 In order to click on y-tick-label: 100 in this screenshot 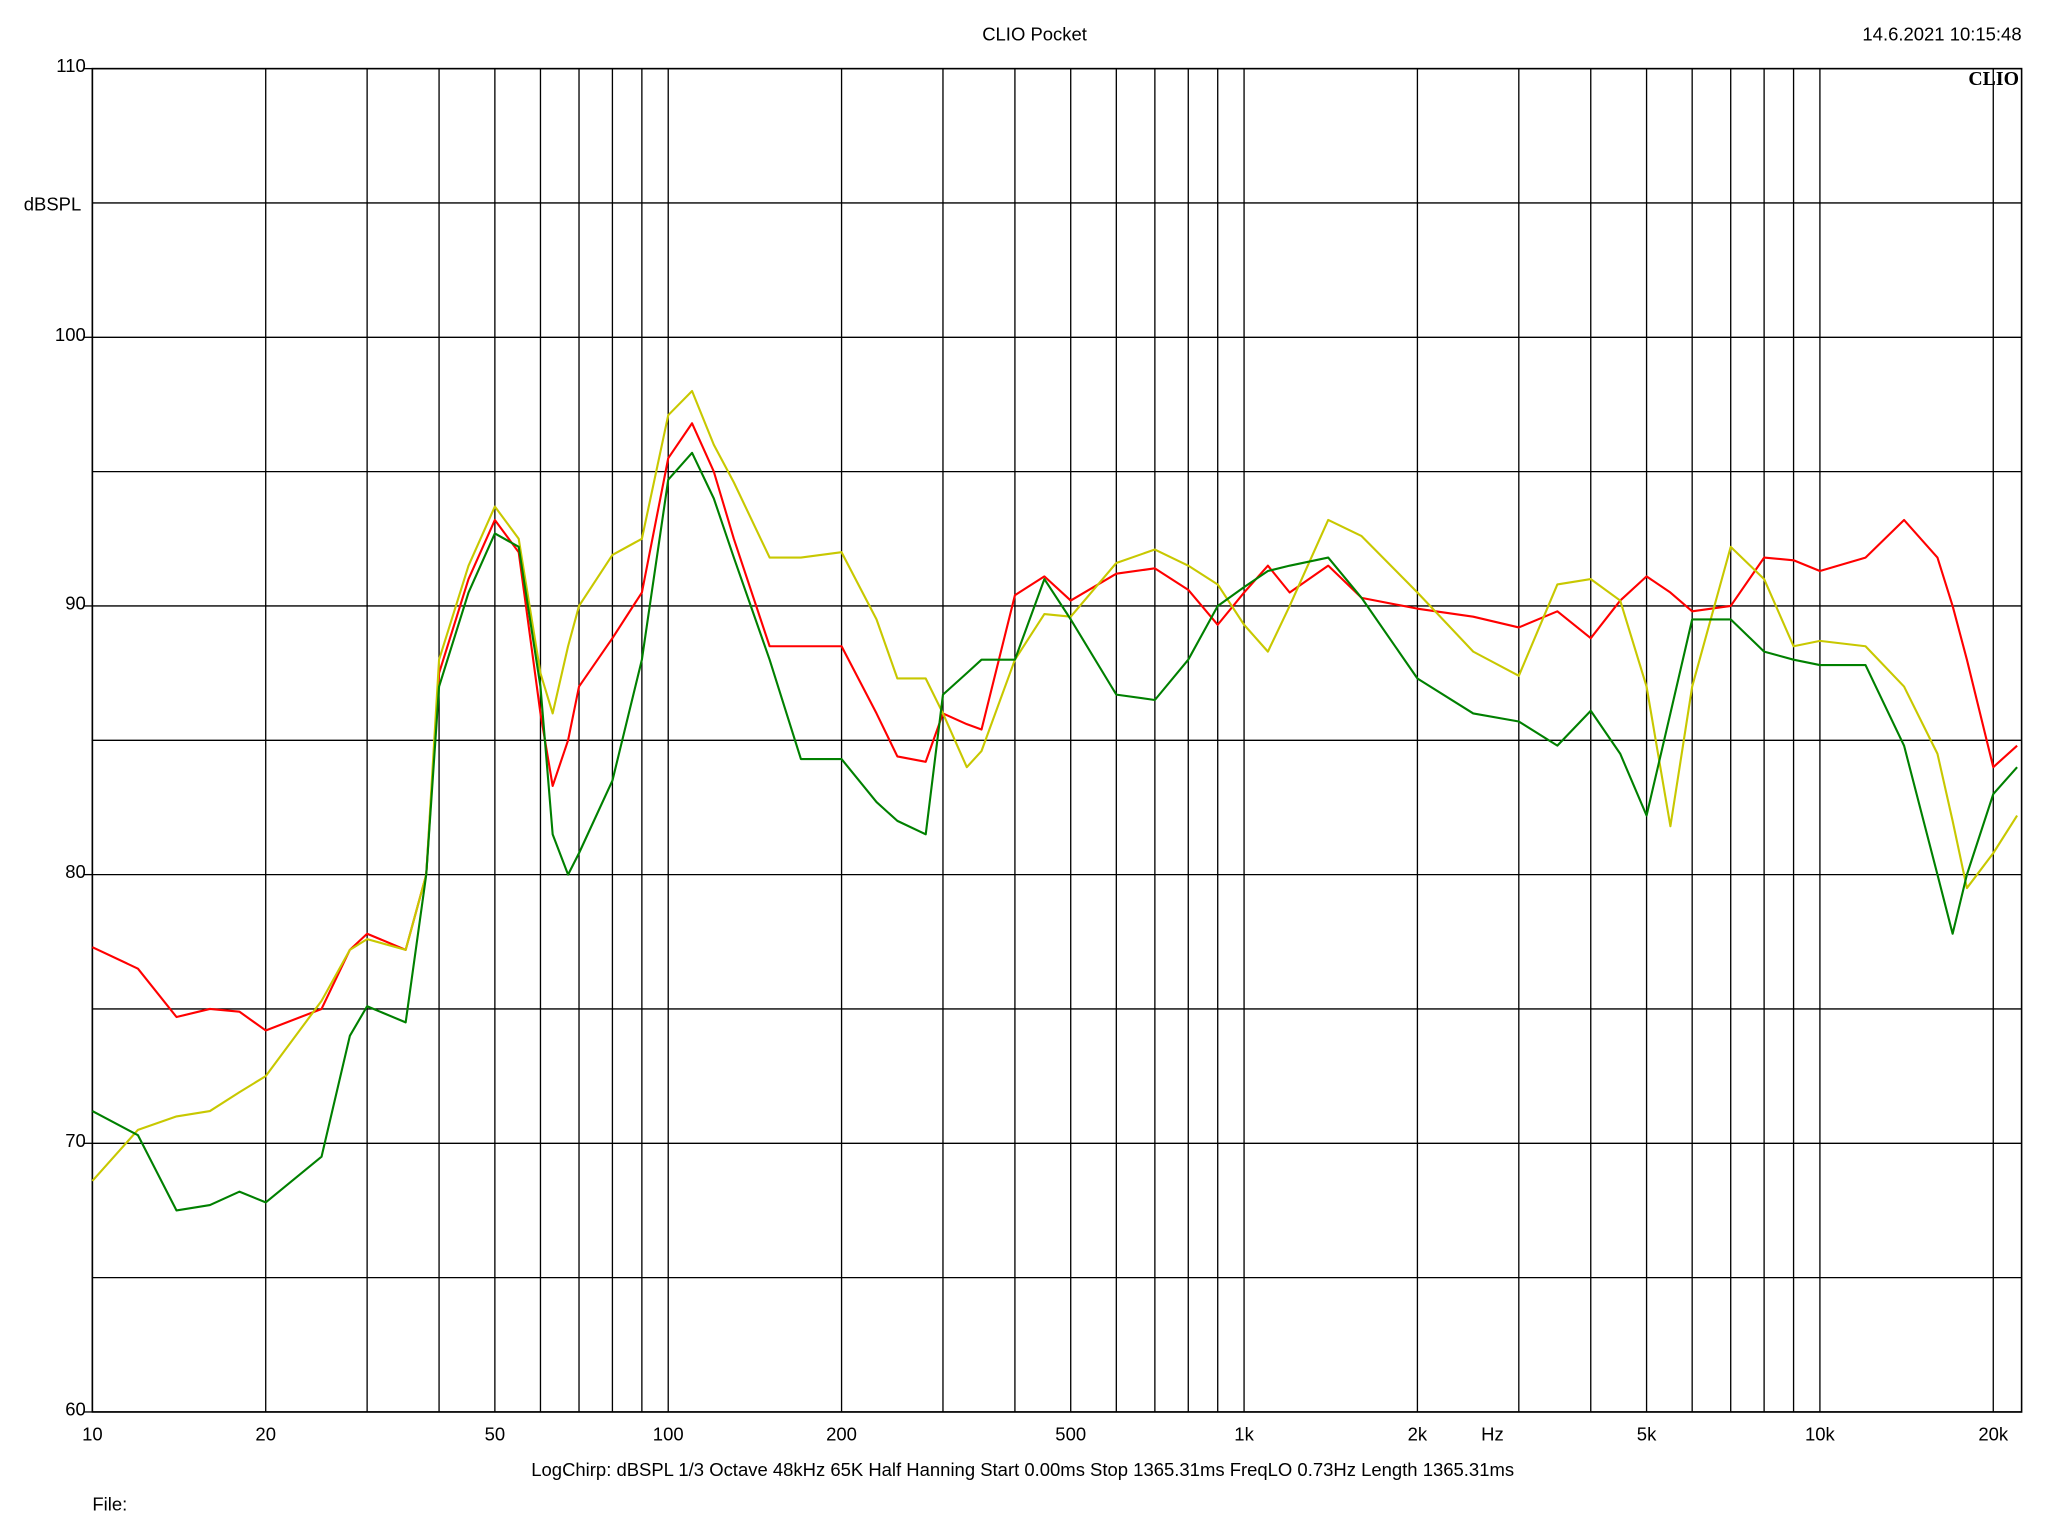, I will do `click(70, 334)`.